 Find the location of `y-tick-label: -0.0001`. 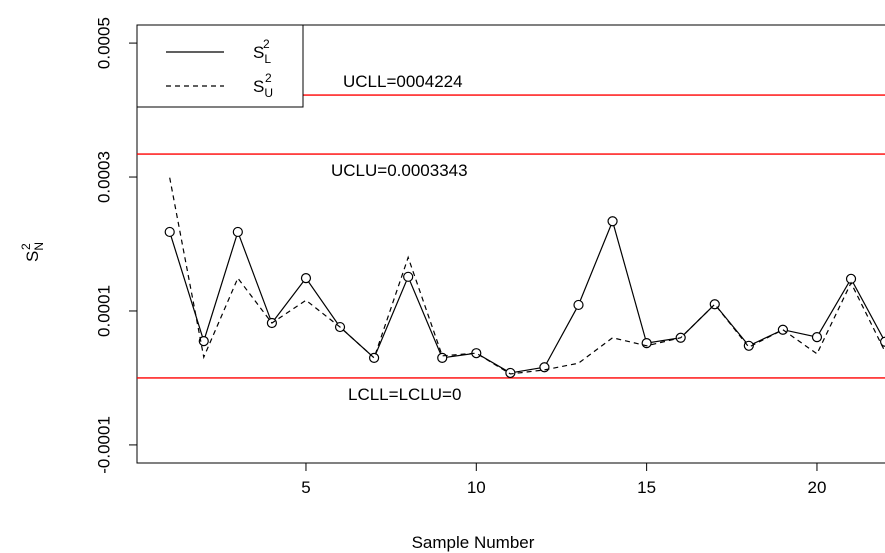

y-tick-label: -0.0001 is located at coordinates (103, 445).